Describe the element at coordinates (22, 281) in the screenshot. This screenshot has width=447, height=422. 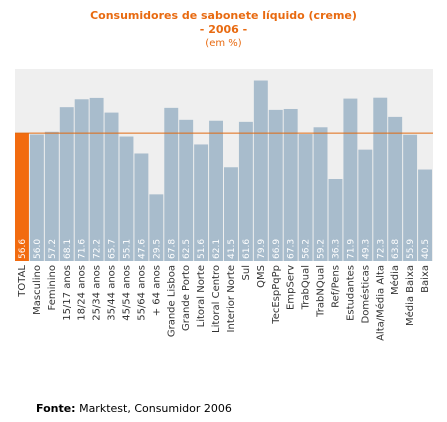
I see `category-label-0: TOTAL` at that location.